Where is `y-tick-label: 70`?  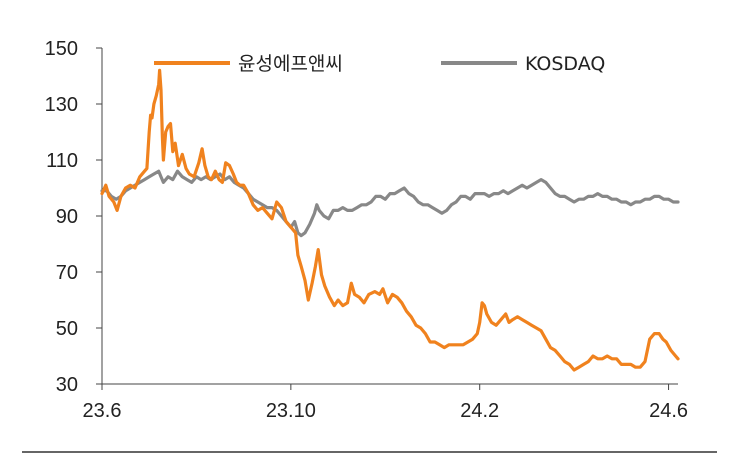
y-tick-label: 70 is located at coordinates (67, 273).